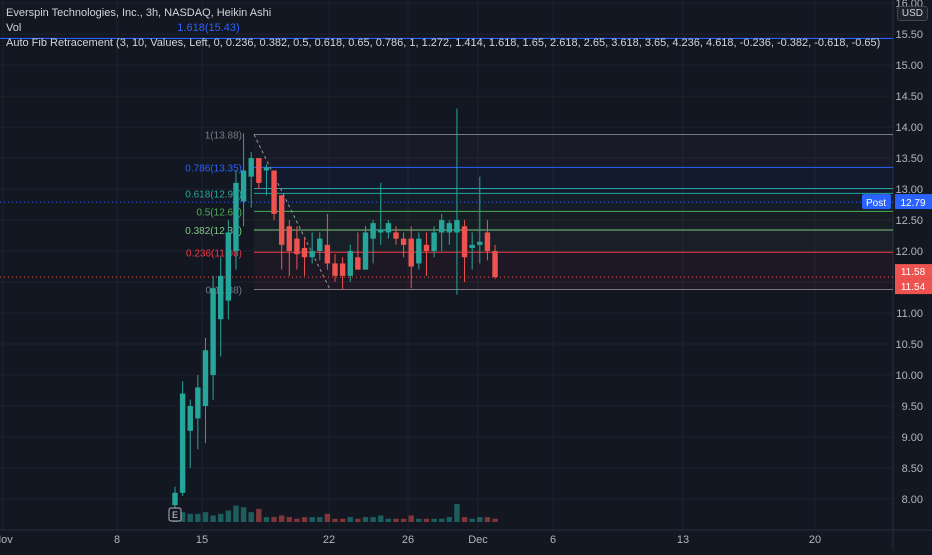 This screenshot has width=932, height=555. What do you see at coordinates (909, 128) in the screenshot?
I see `y-tick-label: 14.00` at bounding box center [909, 128].